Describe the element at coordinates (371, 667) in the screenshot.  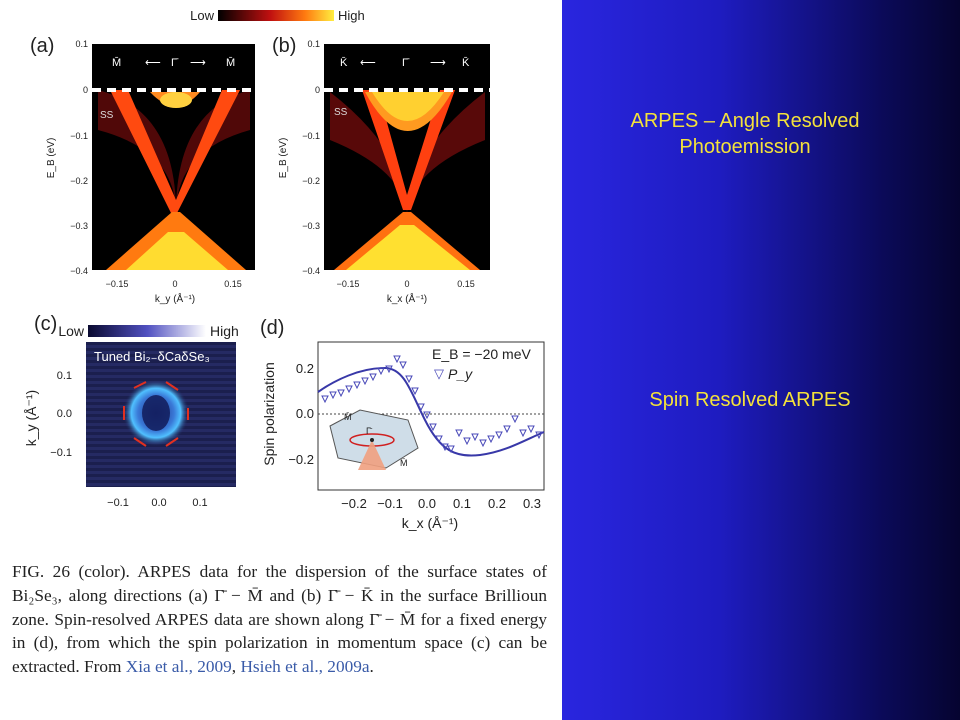
I see `caption-end: .` at that location.